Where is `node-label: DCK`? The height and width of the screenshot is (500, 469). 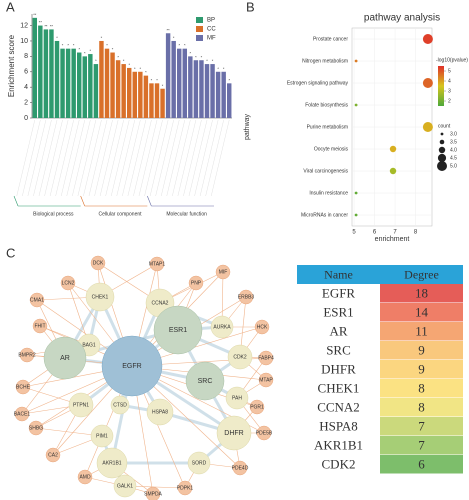 node-label: DCK is located at coordinates (98, 263).